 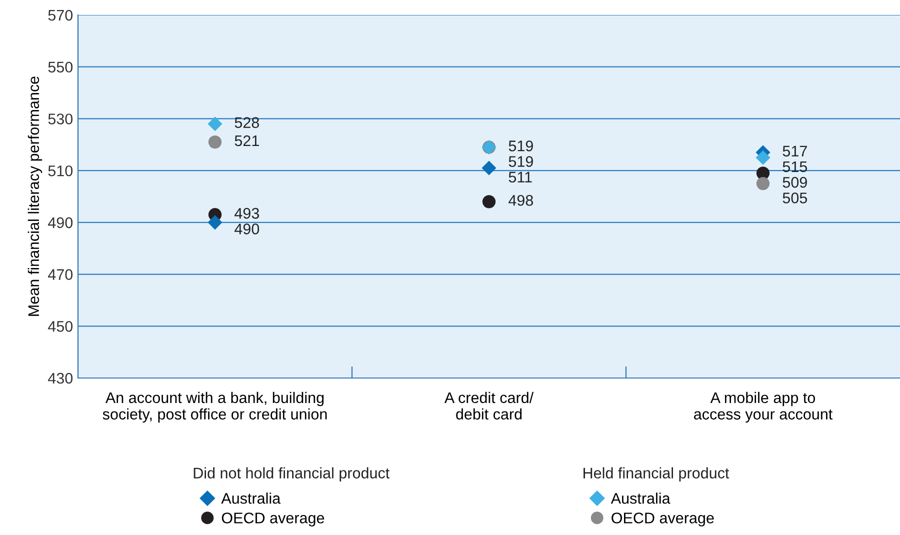 What do you see at coordinates (246, 140) in the screenshot?
I see `data-label: 521` at bounding box center [246, 140].